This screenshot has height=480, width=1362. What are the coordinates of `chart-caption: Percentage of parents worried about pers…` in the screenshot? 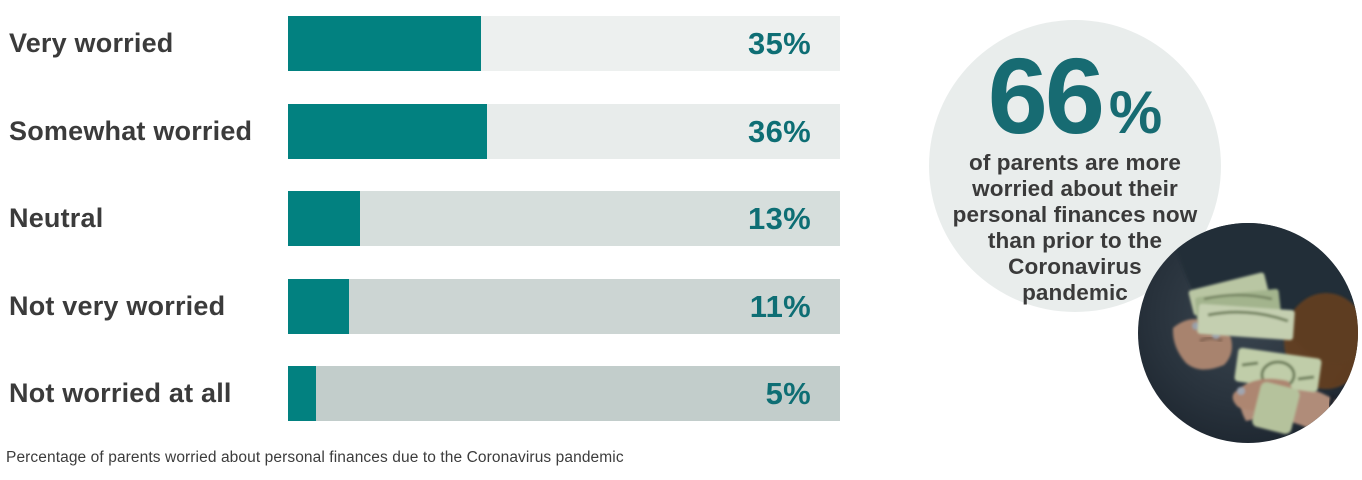 It's located at (315, 457).